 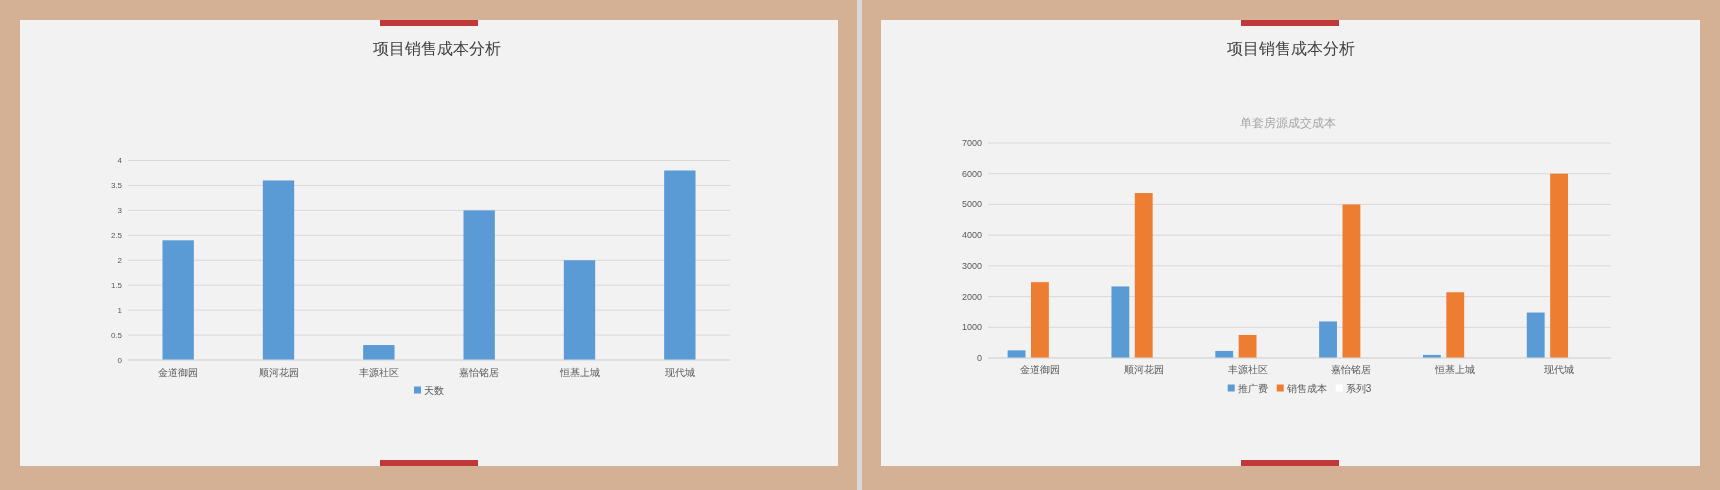 What do you see at coordinates (971, 296) in the screenshot?
I see `y-tick-label: 2000` at bounding box center [971, 296].